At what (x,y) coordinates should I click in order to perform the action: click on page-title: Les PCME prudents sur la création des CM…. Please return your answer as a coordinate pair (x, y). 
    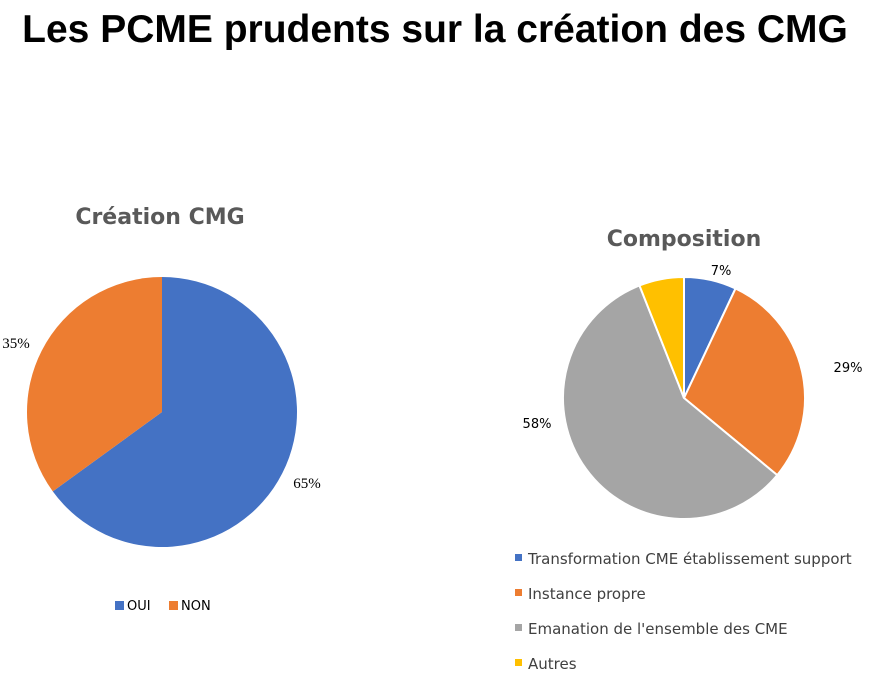
    Looking at the image, I should click on (435, 29).